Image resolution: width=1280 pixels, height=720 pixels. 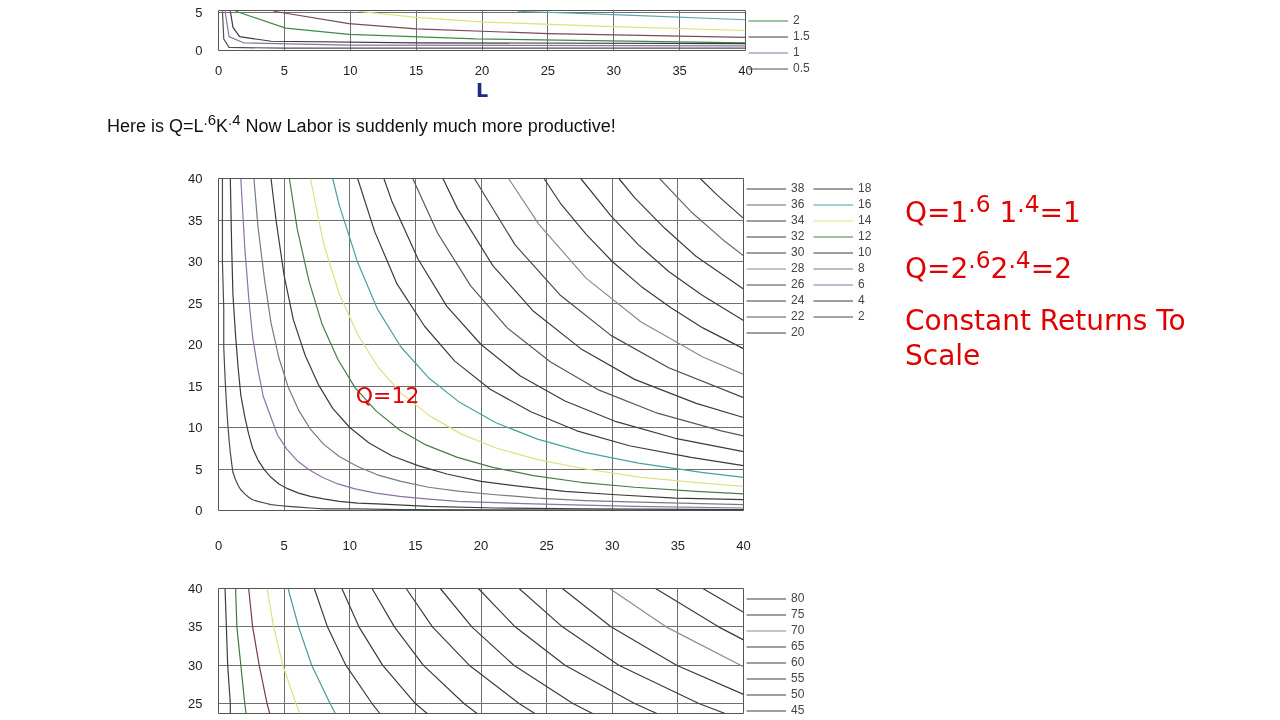 I want to click on legend-label: 16, so click(x=865, y=204).